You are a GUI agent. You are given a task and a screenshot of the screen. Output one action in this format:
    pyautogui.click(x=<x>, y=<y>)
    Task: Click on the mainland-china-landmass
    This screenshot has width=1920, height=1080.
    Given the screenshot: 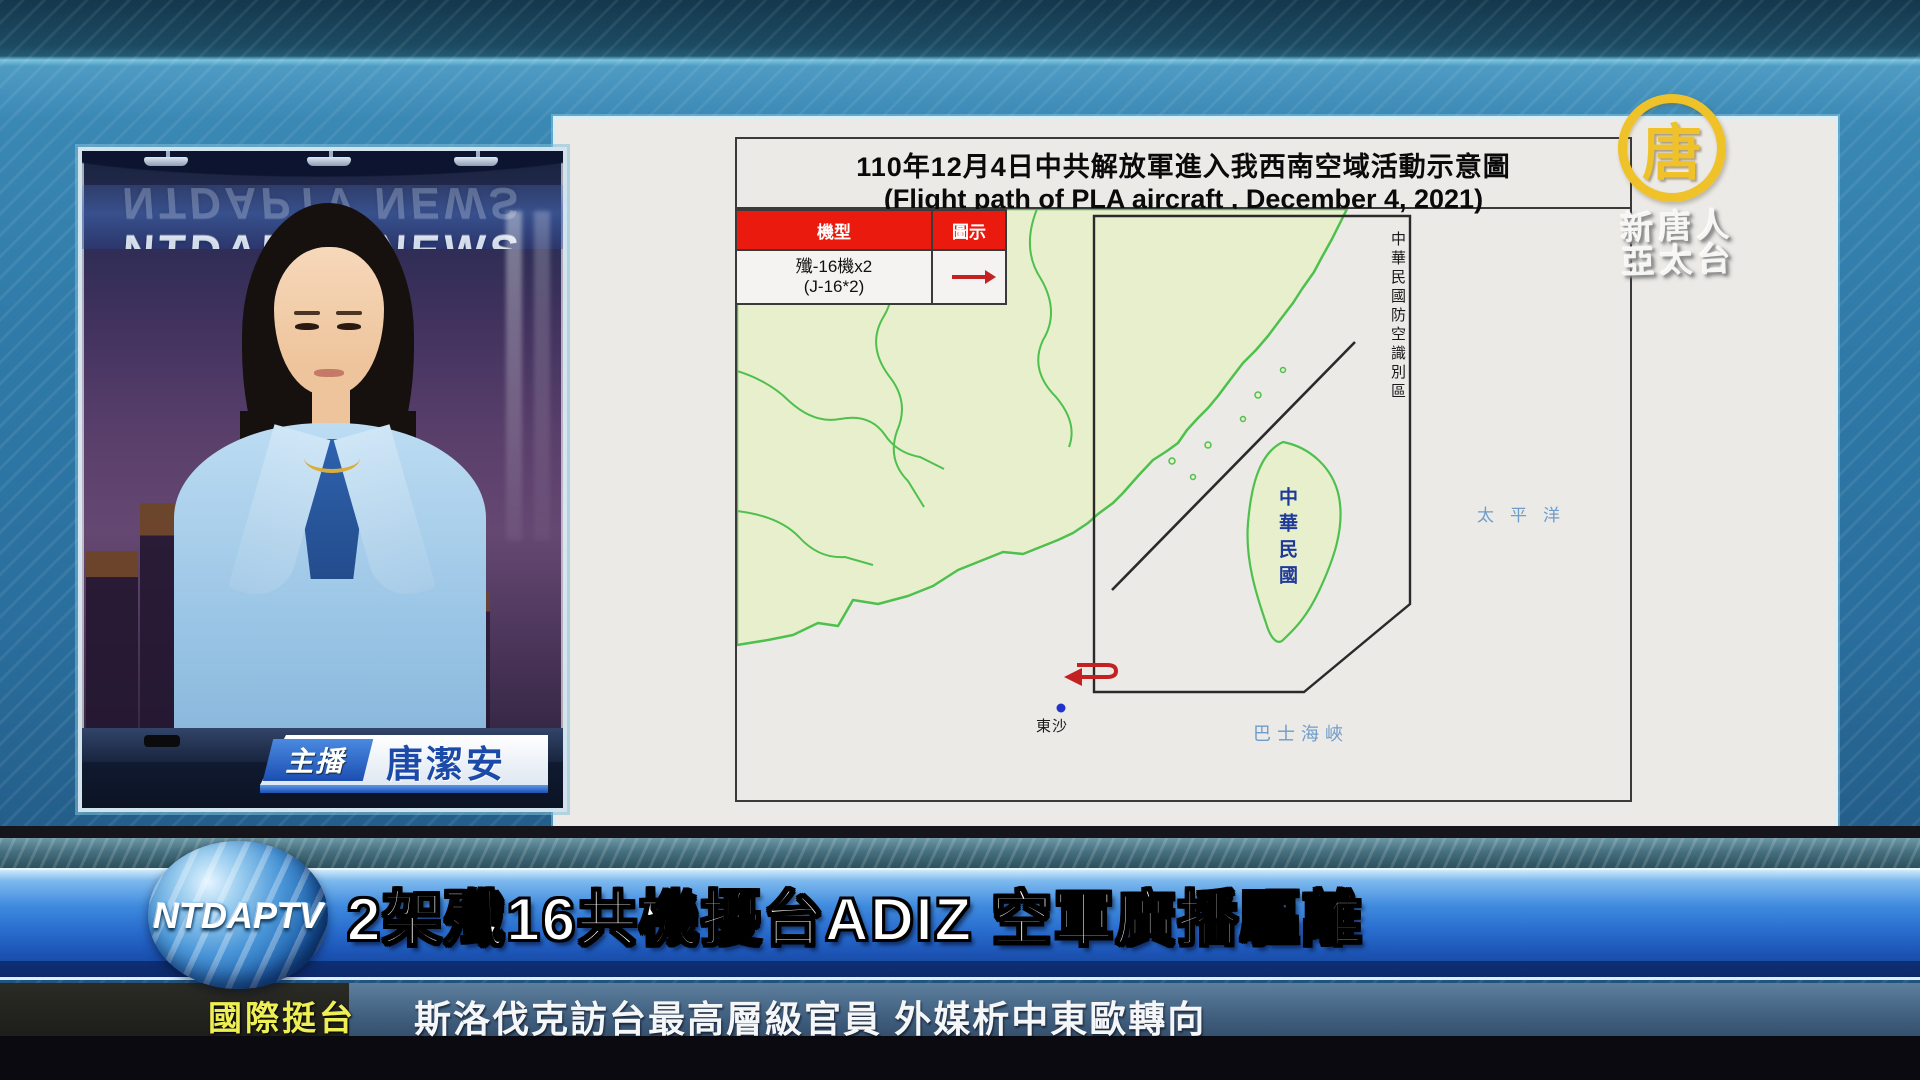 What is the action you would take?
    pyautogui.click(x=1043, y=428)
    